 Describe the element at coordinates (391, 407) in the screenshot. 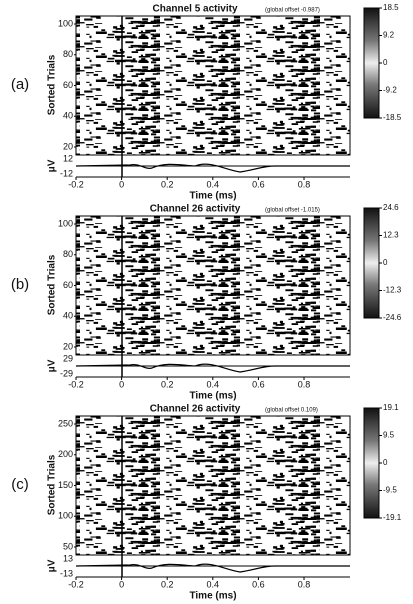

I see `colorbar-tick-label: 19.1` at that location.